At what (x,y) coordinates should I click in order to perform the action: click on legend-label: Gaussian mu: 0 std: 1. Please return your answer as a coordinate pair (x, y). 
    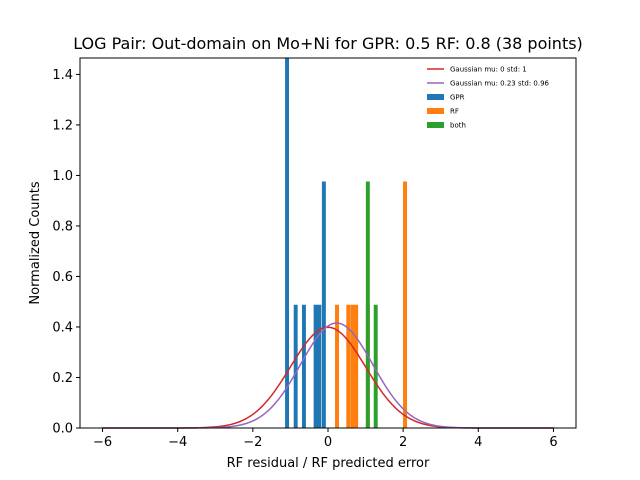
    Looking at the image, I should click on (488, 70).